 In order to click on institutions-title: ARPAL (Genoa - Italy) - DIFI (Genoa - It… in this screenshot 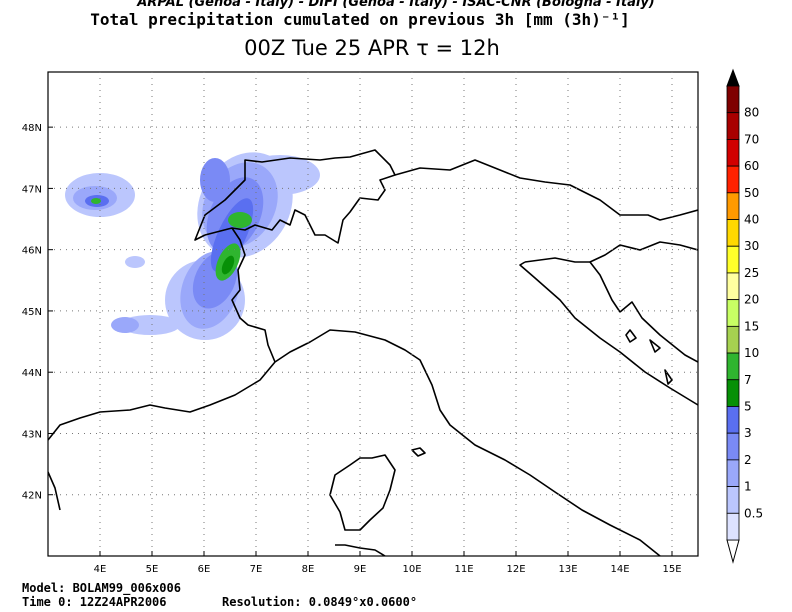, I will do `click(396, 5)`.